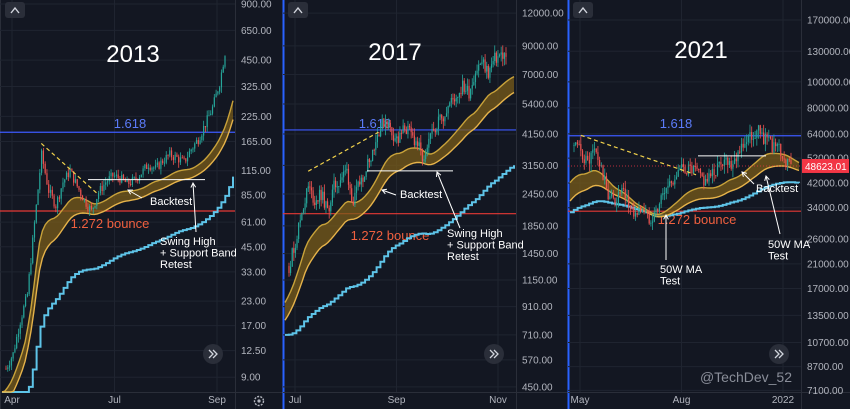 This screenshot has height=409, width=850. What do you see at coordinates (253, 326) in the screenshot?
I see `y-tick-label: 17.00` at bounding box center [253, 326].